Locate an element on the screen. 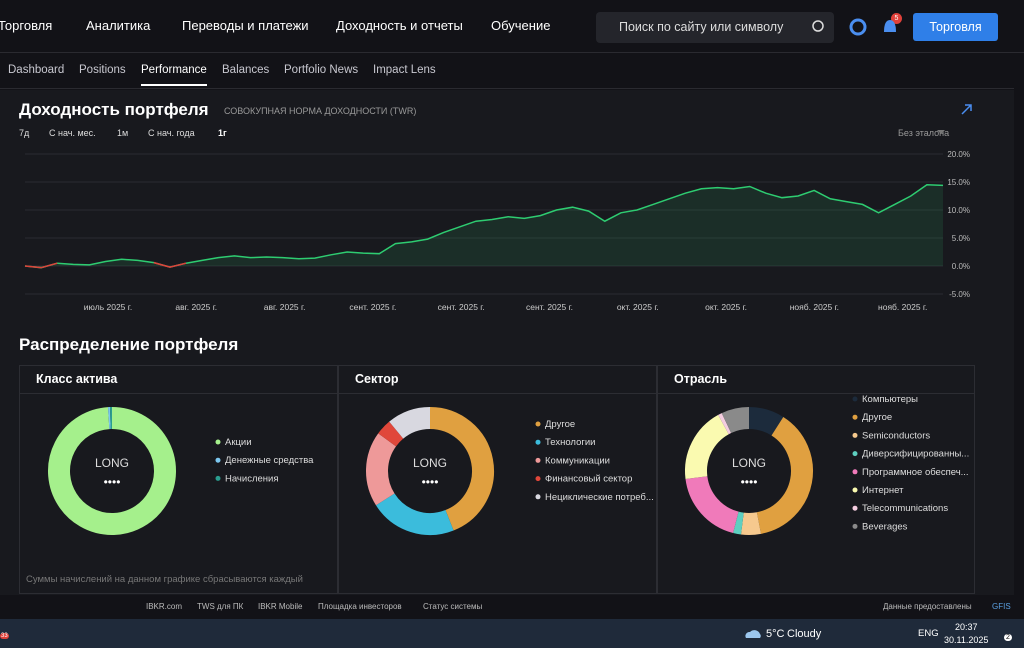  legend-label: Коммуникации is located at coordinates (577, 460).